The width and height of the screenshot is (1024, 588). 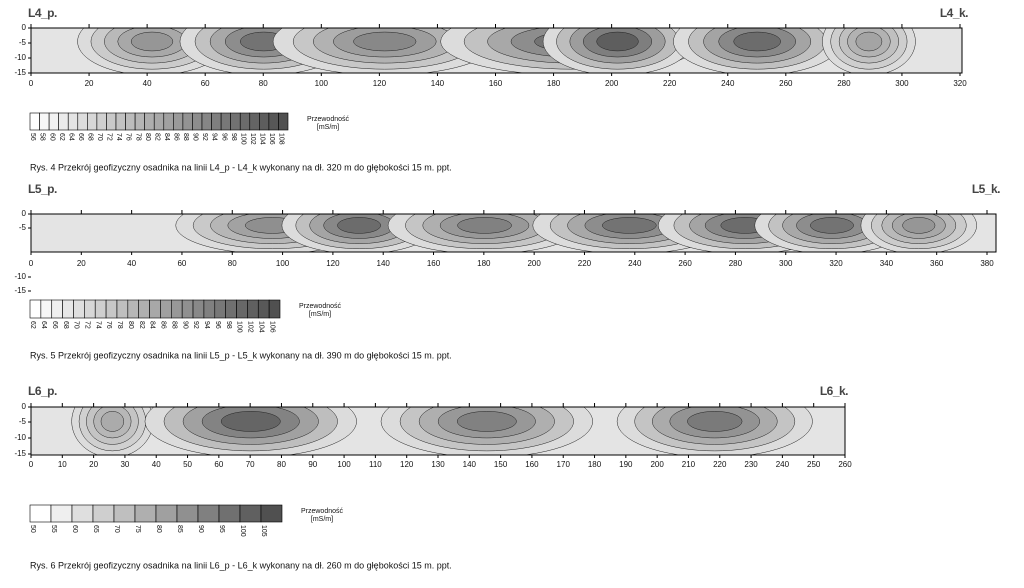 I want to click on scale-label: 72, so click(x=87, y=325).